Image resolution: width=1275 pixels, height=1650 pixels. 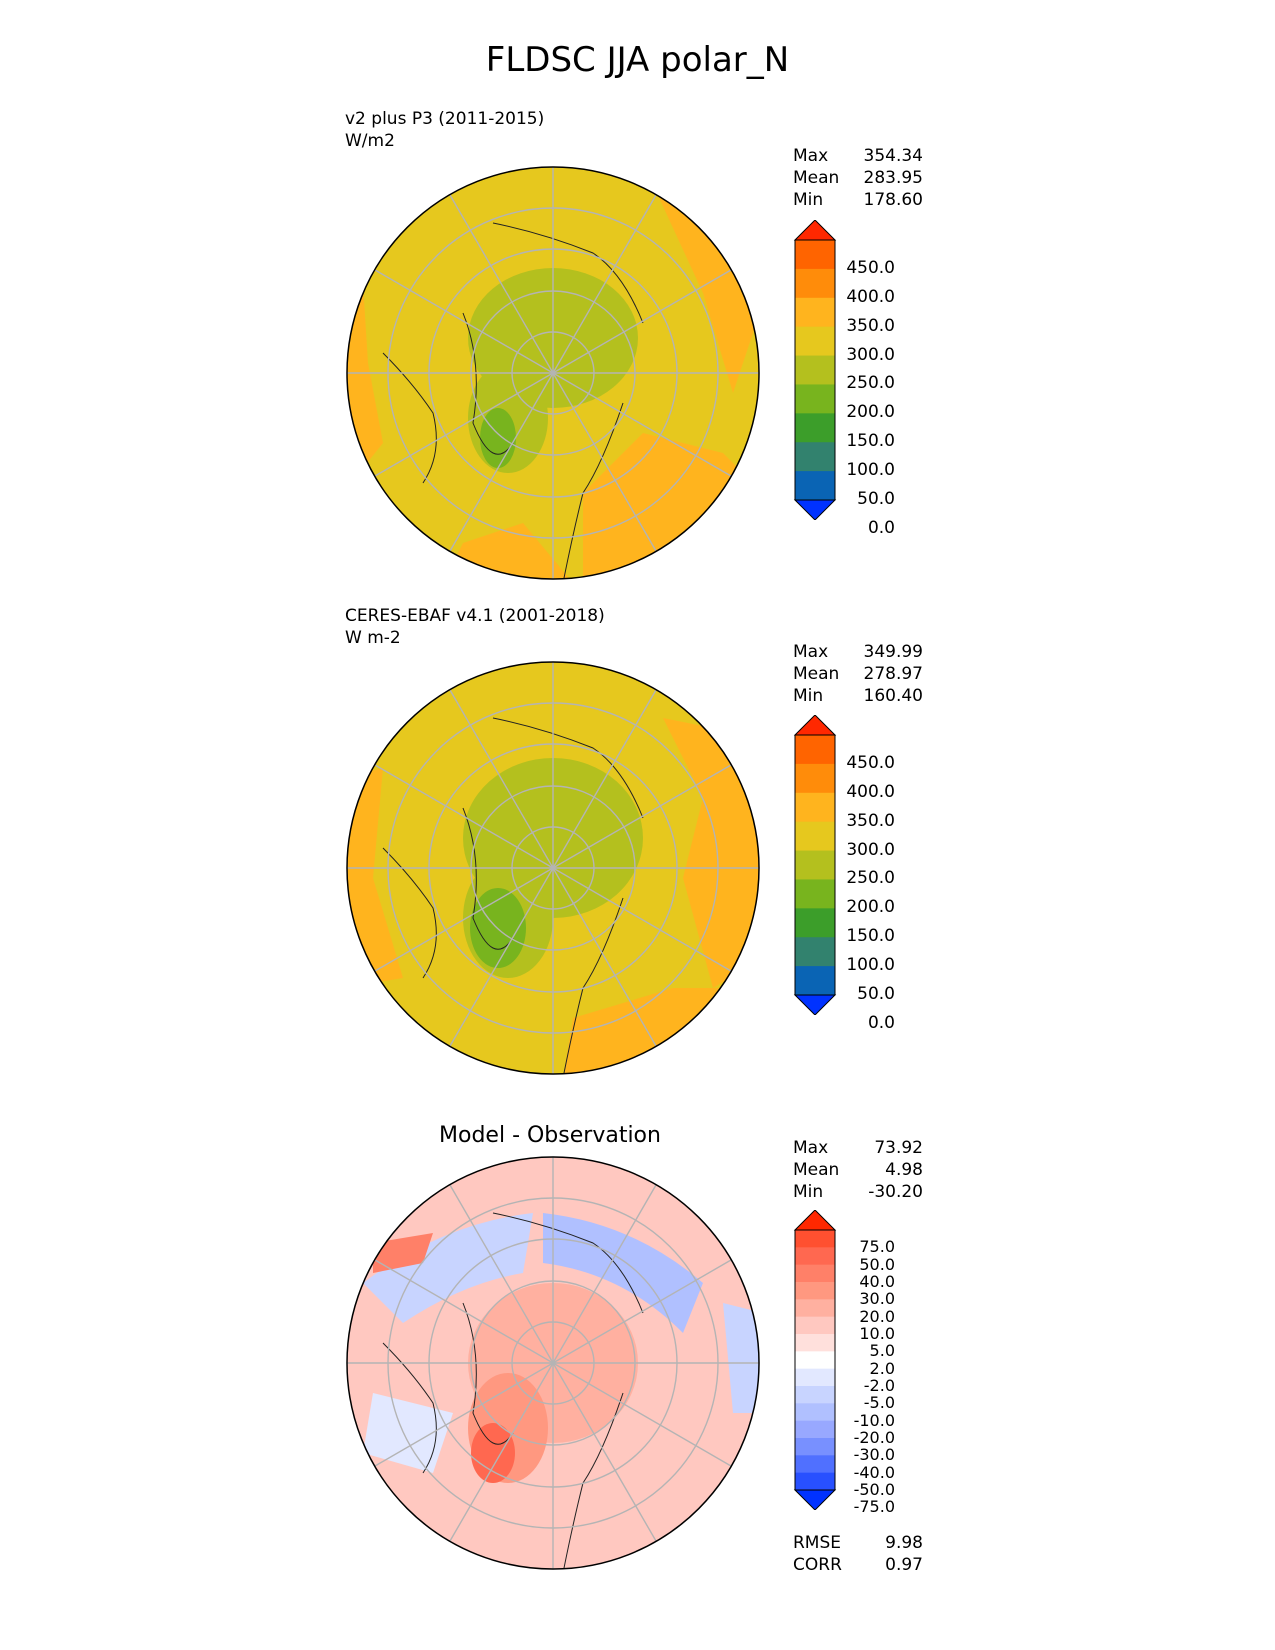 I want to click on panel3-metrics: RMSE 9.98 CORR 0.97, so click(x=858, y=1554).